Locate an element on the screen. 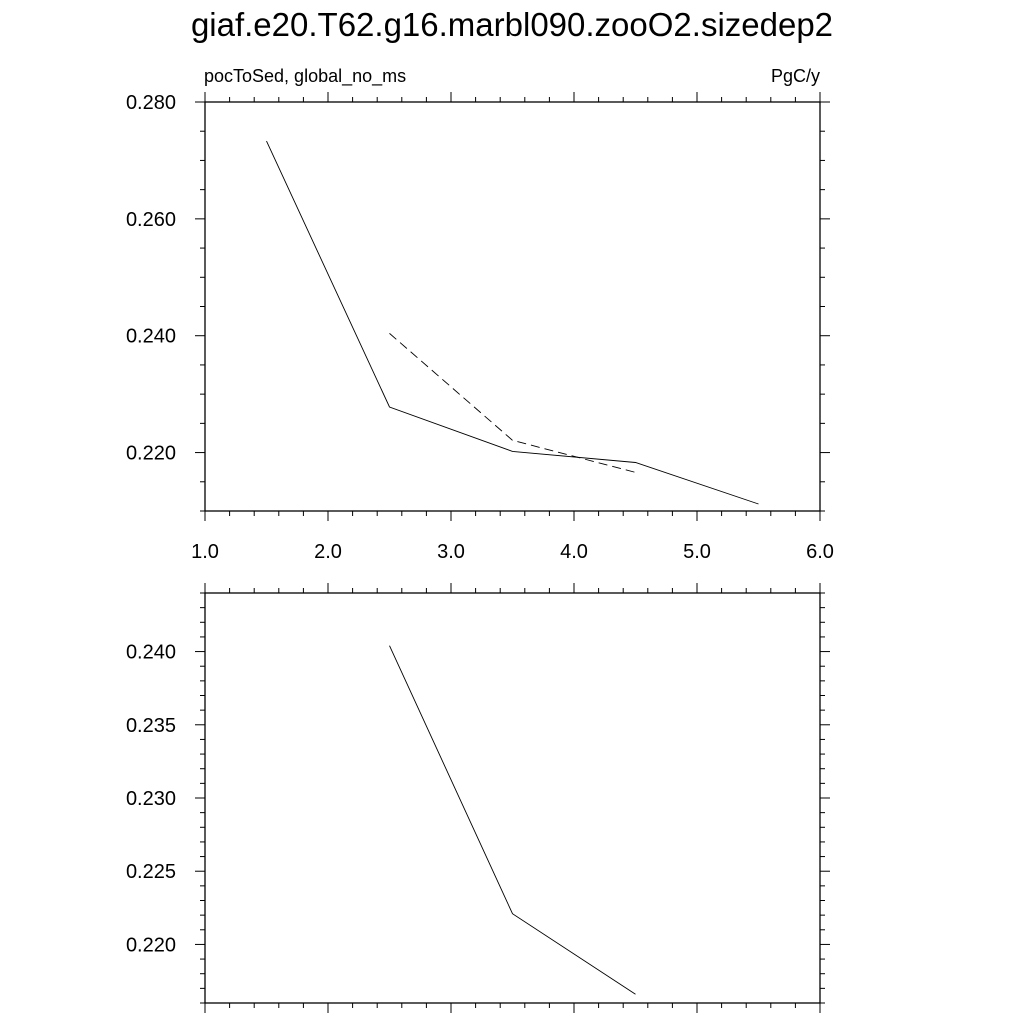 The width and height of the screenshot is (1024, 1024). x-tick-label: 3.0 is located at coordinates (451, 552).